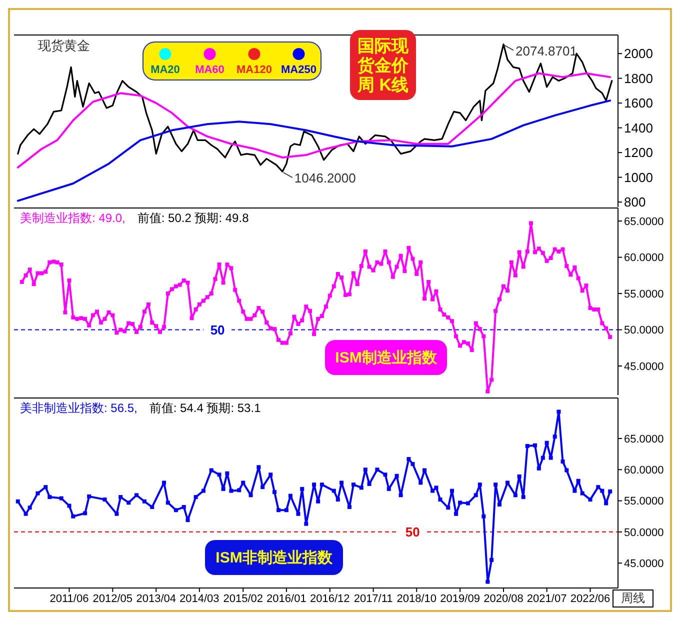 Image resolution: width=680 pixels, height=640 pixels. Describe the element at coordinates (638, 103) in the screenshot. I see `y-tick-label: 1600` at that location.